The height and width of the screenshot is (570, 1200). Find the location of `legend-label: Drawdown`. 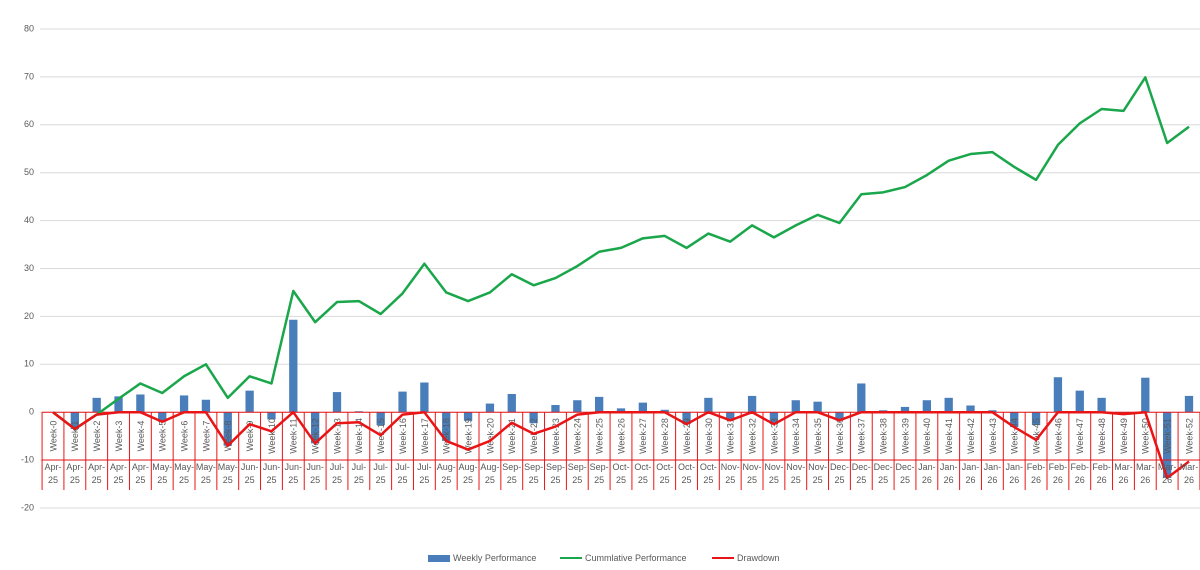

legend-label: Drawdown is located at coordinates (758, 558).